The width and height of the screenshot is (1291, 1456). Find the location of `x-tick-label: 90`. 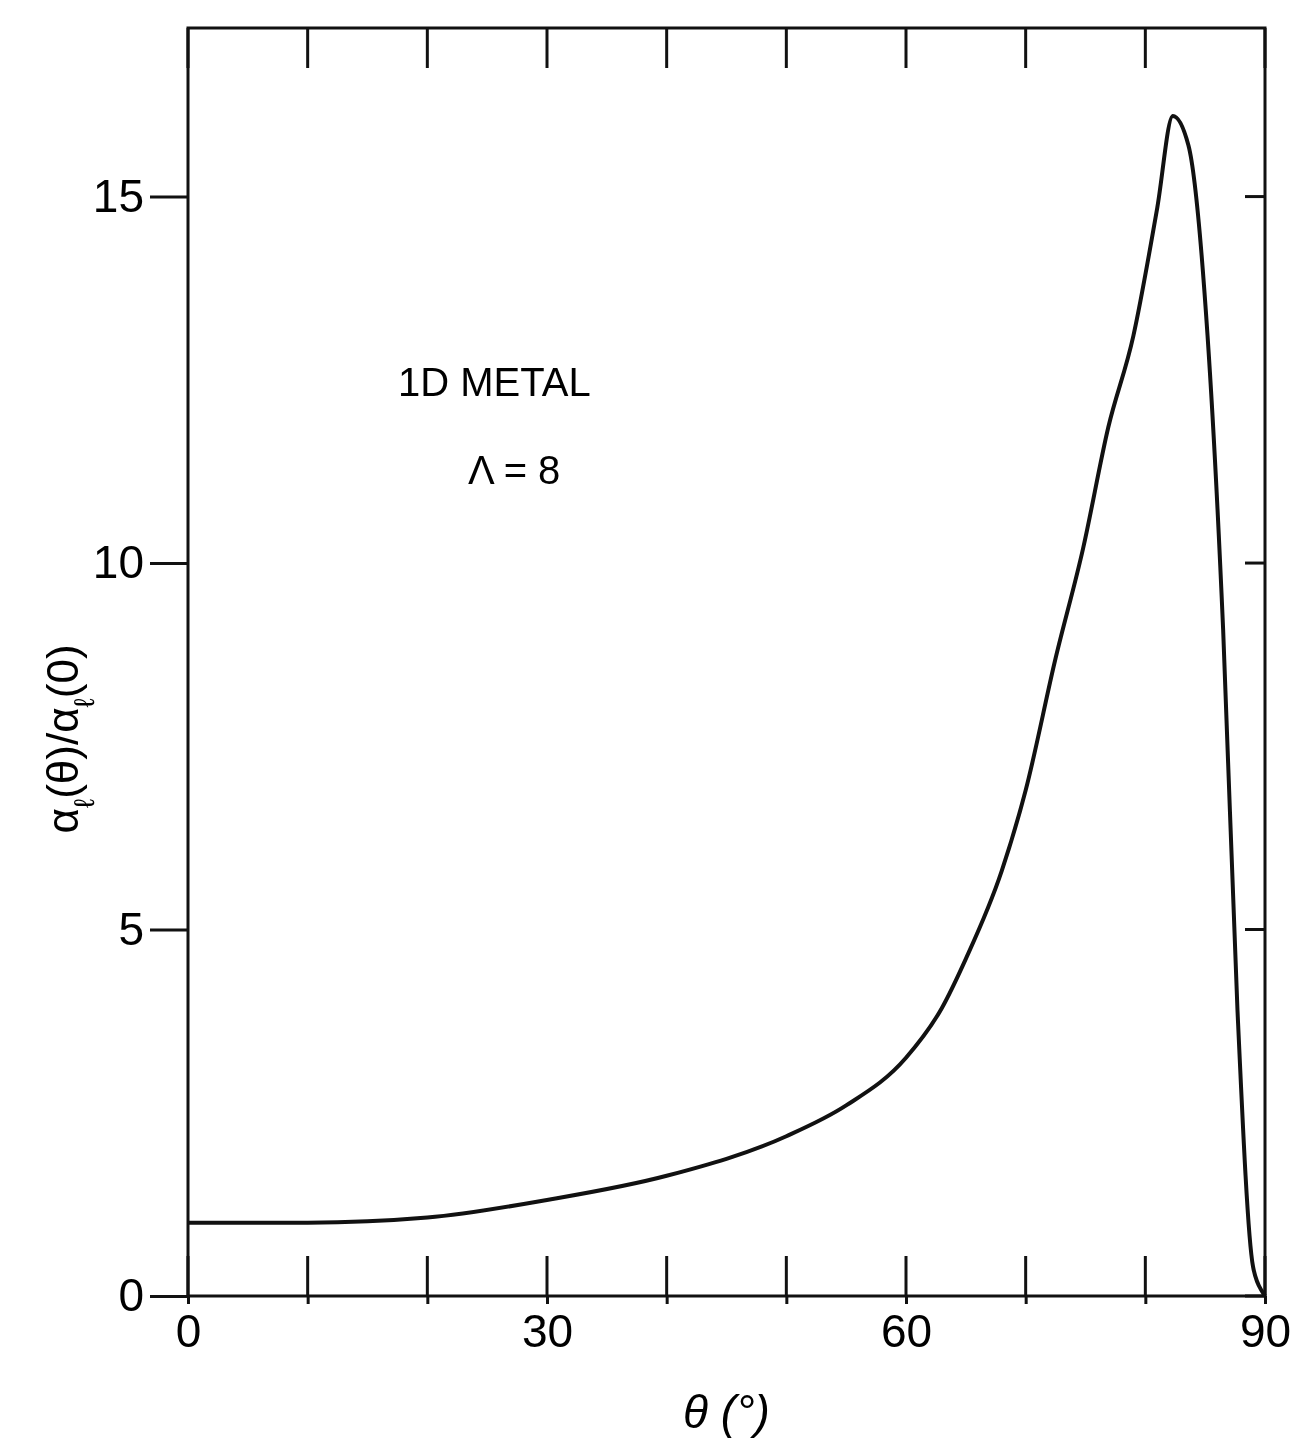

x-tick-label: 90 is located at coordinates (1265, 1330).